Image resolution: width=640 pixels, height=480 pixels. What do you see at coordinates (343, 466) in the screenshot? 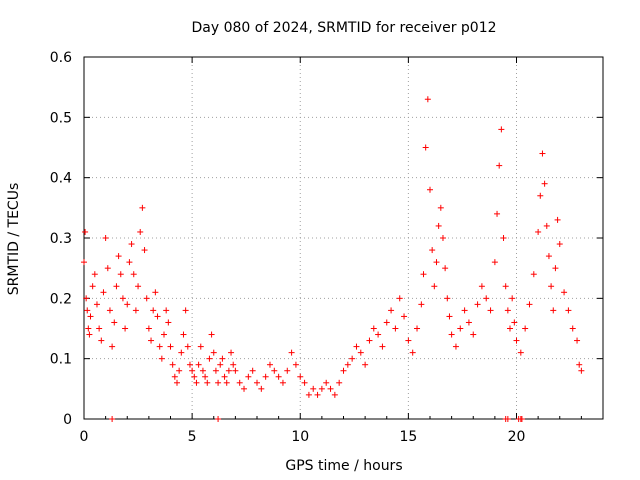
I see `x-axis-label: GPS time / hours` at bounding box center [343, 466].